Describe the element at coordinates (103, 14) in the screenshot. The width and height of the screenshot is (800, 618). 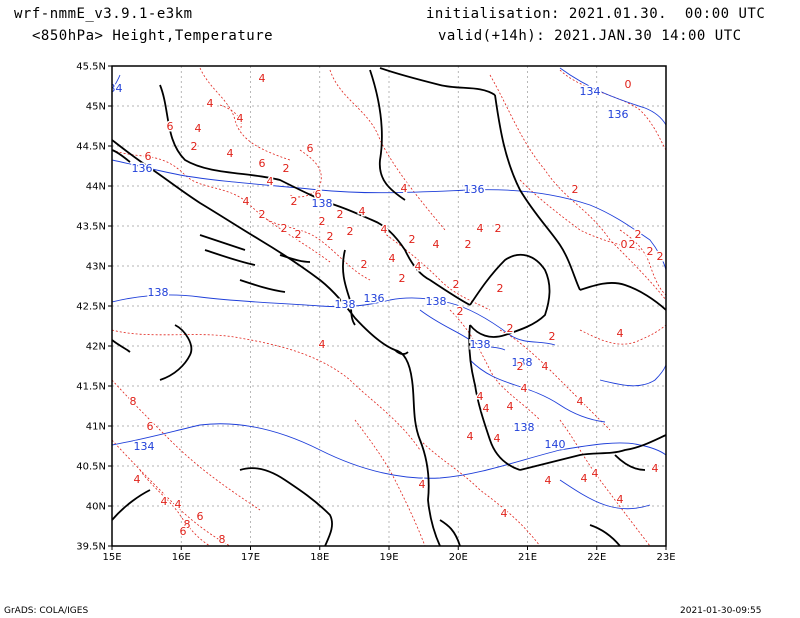
I see `model-title: wrf-nmmE_v3.9.1-e3km` at that location.